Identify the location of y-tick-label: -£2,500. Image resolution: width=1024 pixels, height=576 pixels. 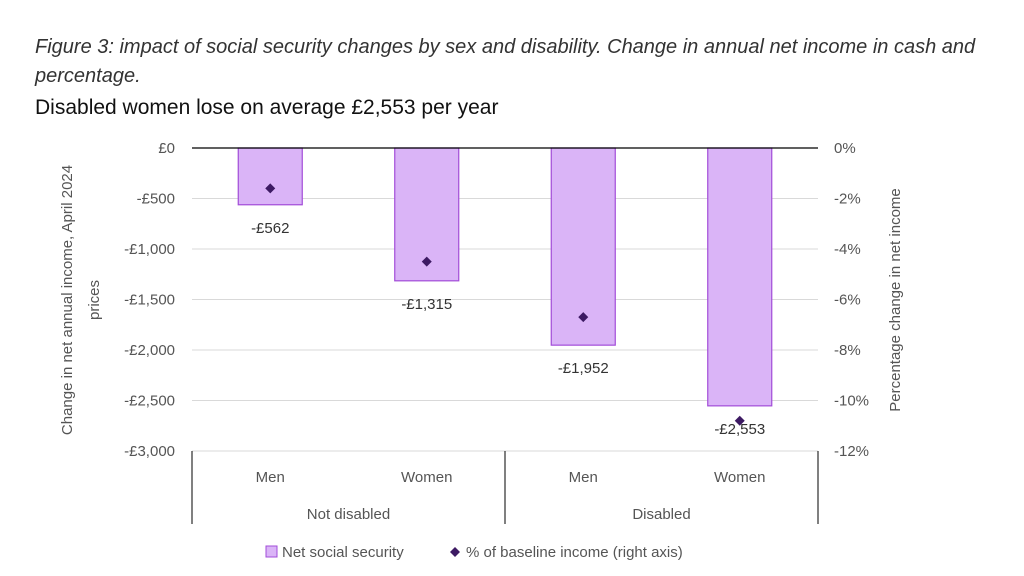
(149, 401).